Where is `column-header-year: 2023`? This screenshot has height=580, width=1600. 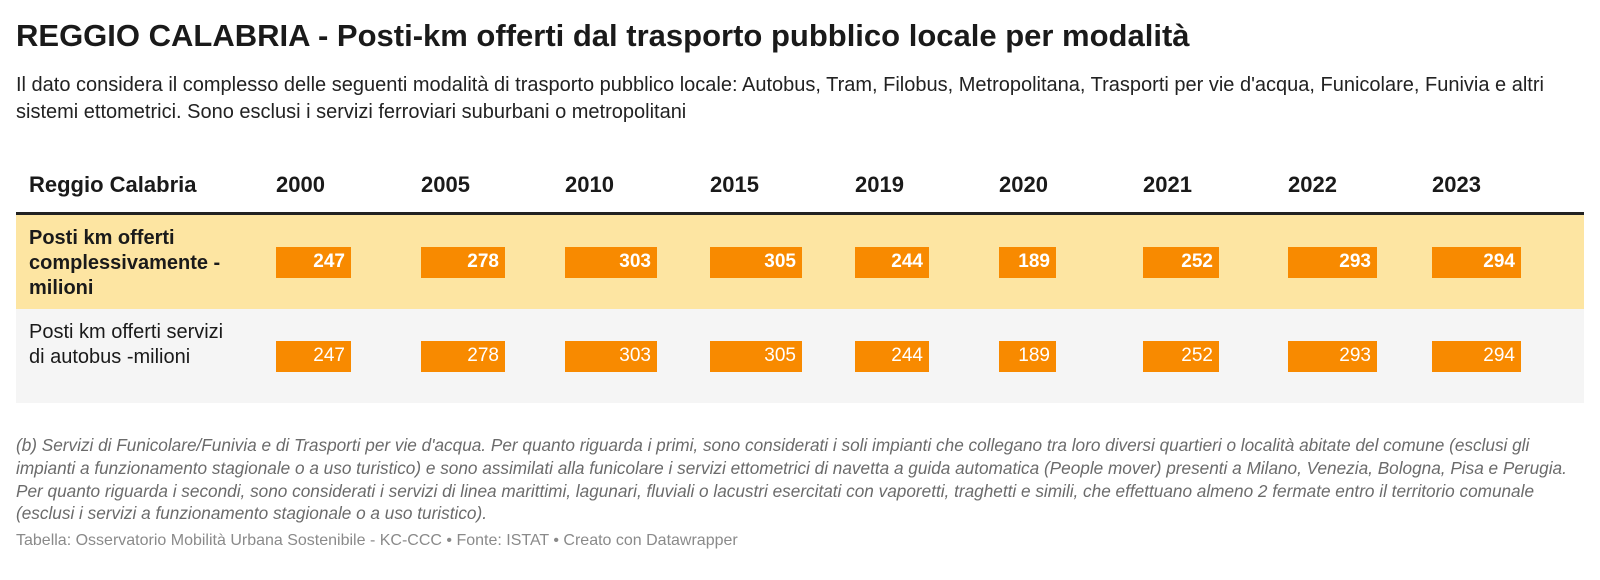 column-header-year: 2023 is located at coordinates (1456, 184).